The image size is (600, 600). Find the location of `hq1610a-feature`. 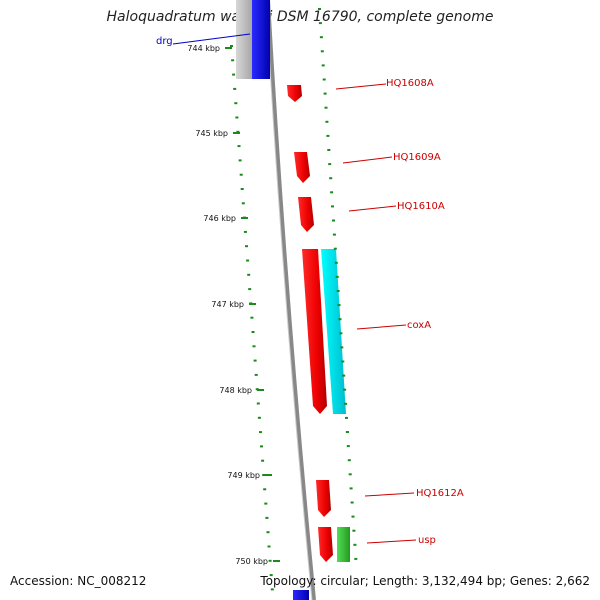

hq1610a-feature is located at coordinates (306, 214).